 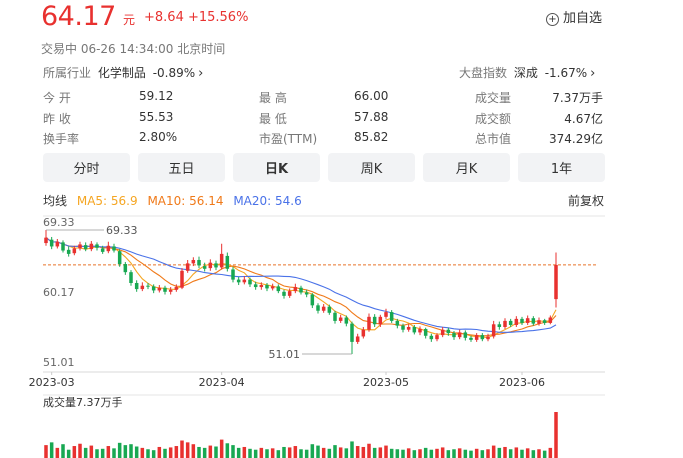 What do you see at coordinates (285, 354) in the screenshot?
I see `low-marker-label: 51.01` at bounding box center [285, 354].